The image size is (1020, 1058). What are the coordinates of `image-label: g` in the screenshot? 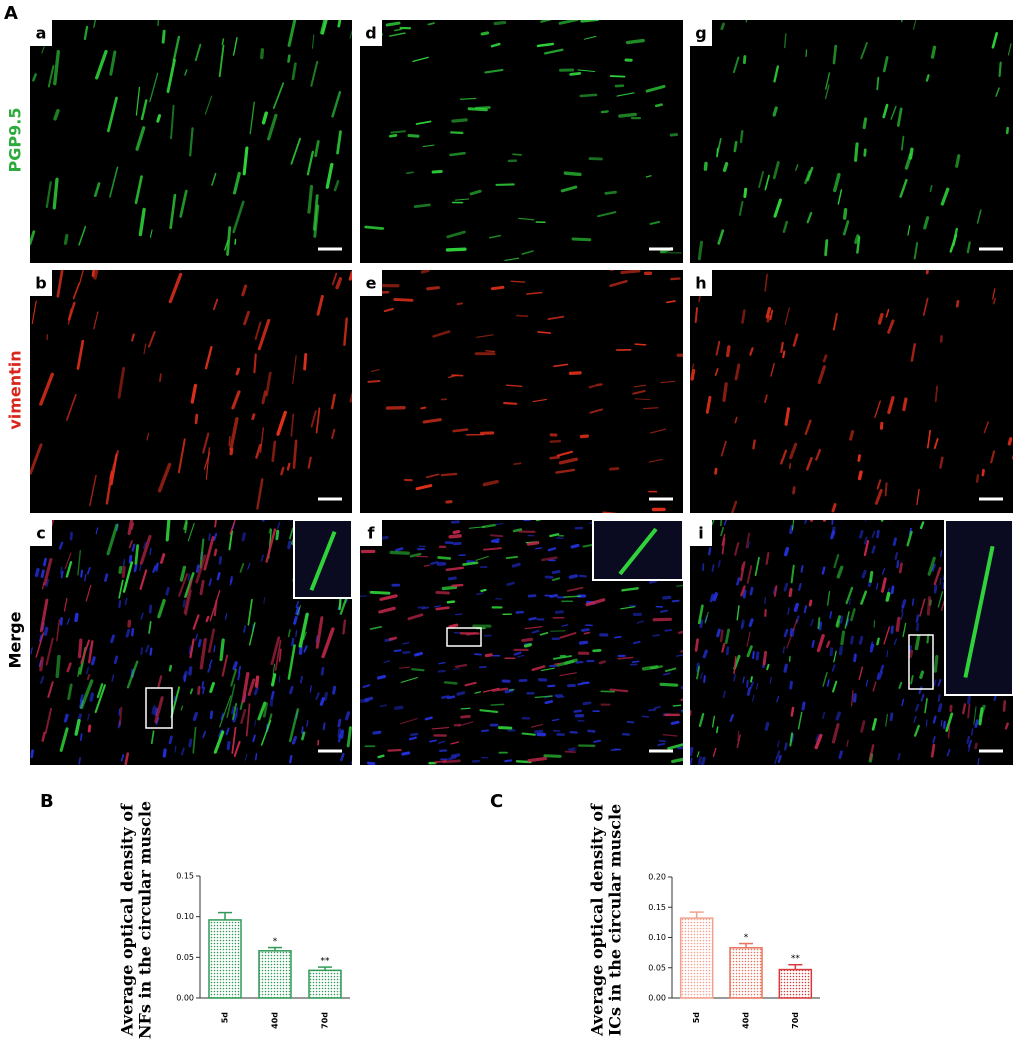 It's located at (700, 33).